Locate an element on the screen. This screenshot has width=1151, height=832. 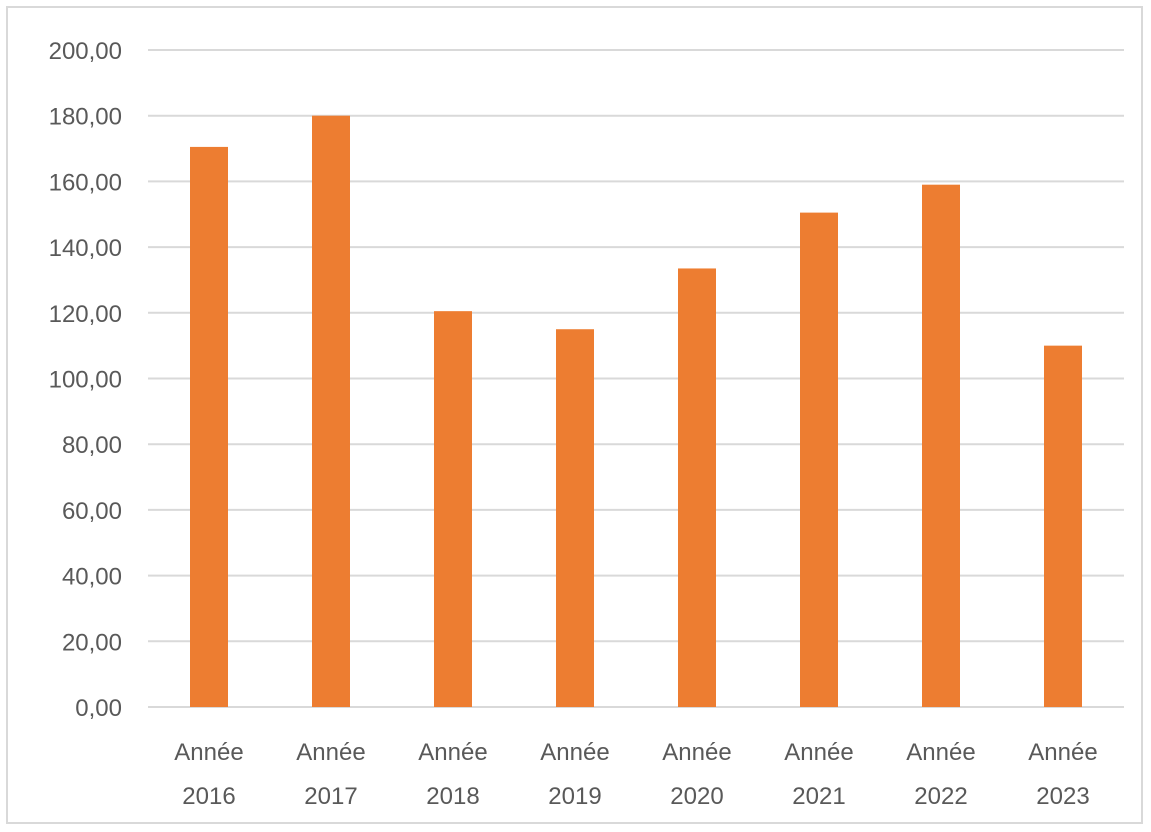
y-tick-label: 140,00 is located at coordinates (85, 248).